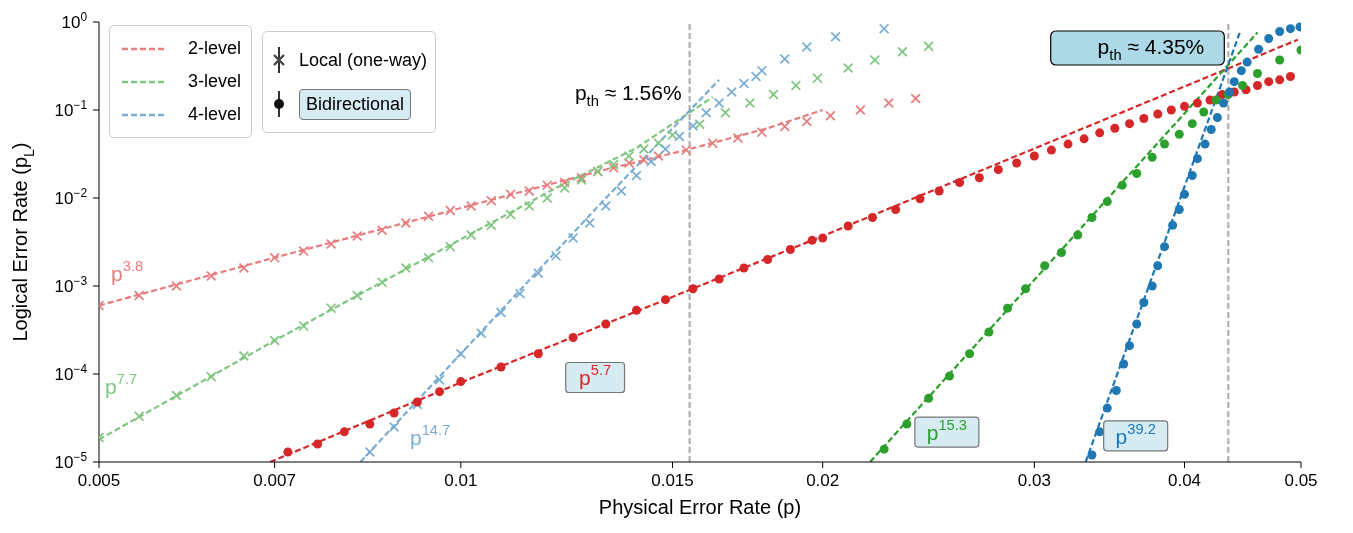 The image size is (1353, 533). Describe the element at coordinates (1151, 48) in the screenshot. I see `ref-line-label: p$_{th}$ ≈ 4.35%` at that location.